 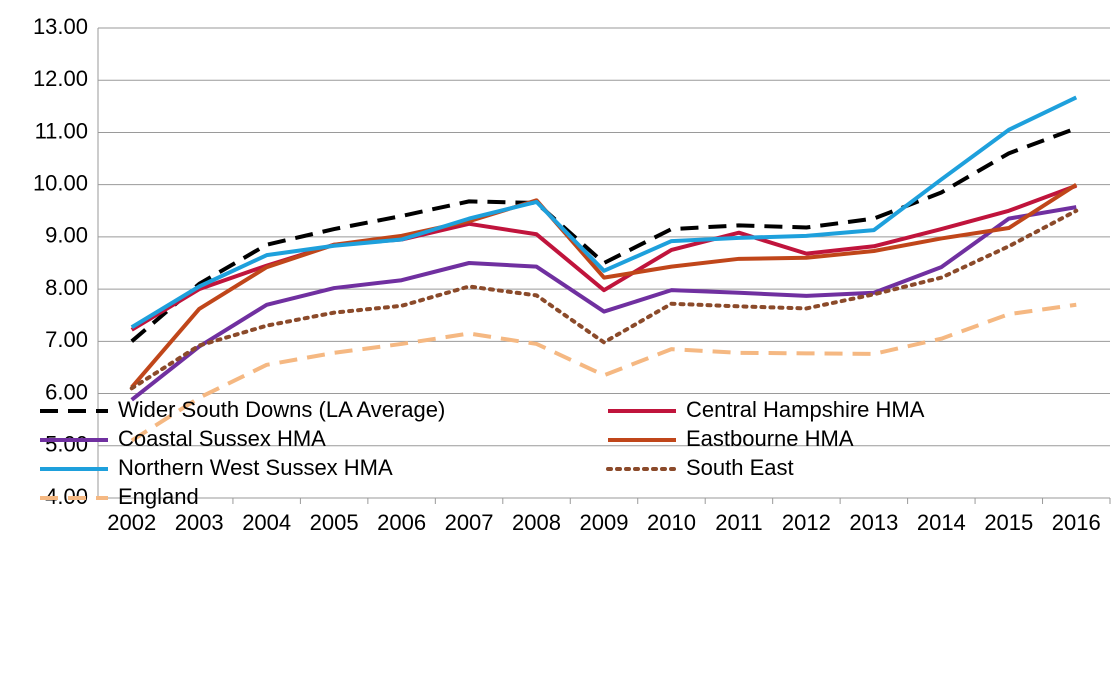 I want to click on x-tick-label: 2008, so click(x=536, y=522).